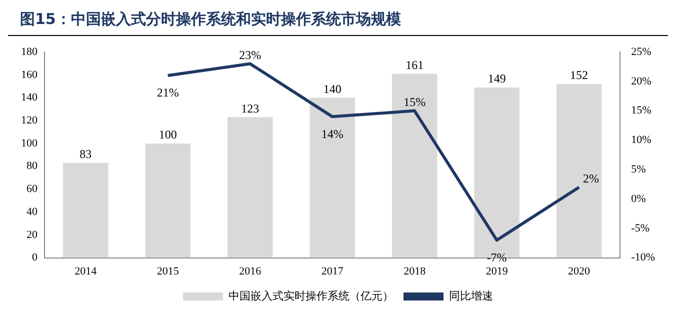 Image resolution: width=678 pixels, height=333 pixels. What do you see at coordinates (415, 65) in the screenshot?
I see `data-label: 161` at bounding box center [415, 65].